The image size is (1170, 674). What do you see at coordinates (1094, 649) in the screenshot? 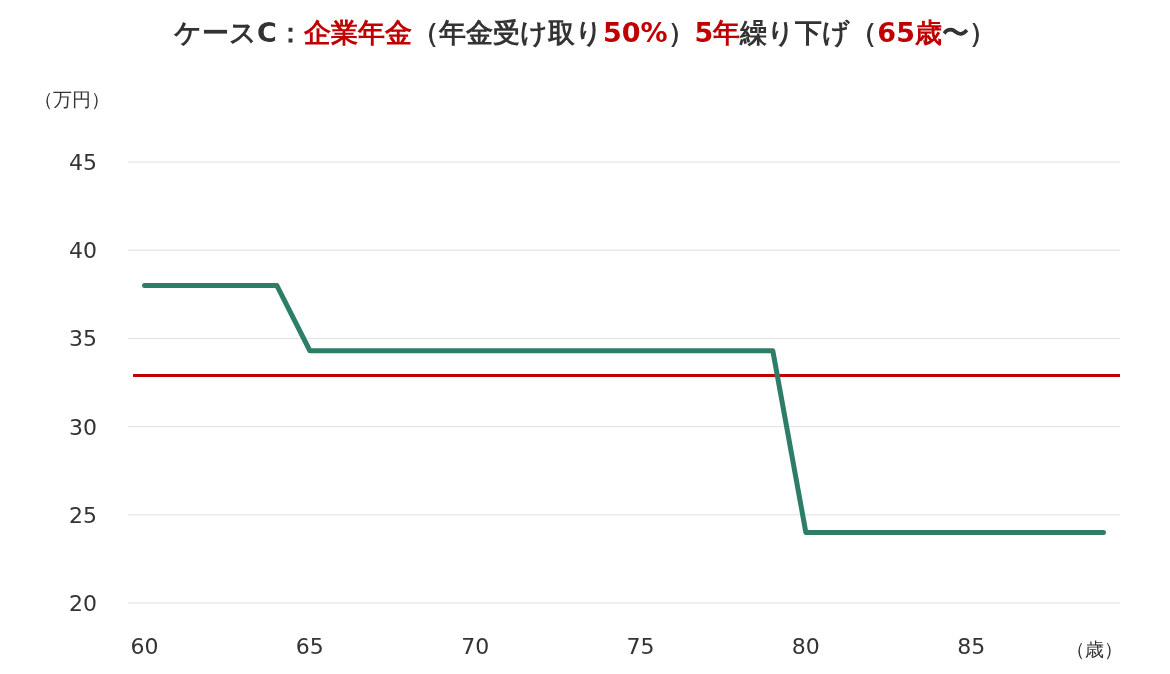
I see `x-axis-title: （歳）` at bounding box center [1094, 649].